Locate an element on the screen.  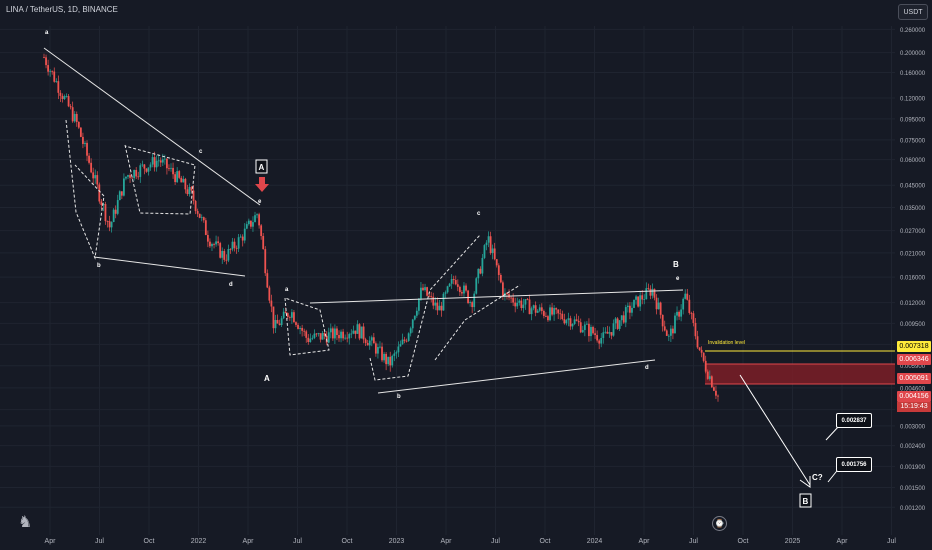
wave-label: A is located at coordinates (267, 378).